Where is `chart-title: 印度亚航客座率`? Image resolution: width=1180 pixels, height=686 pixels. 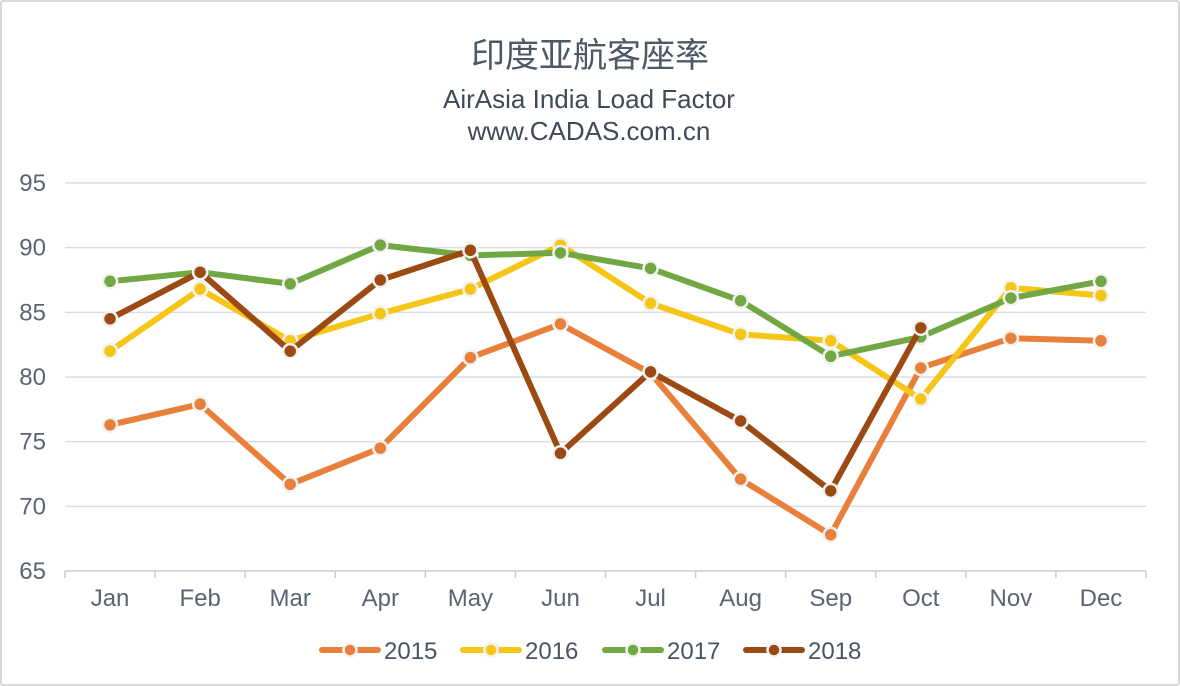
chart-title: 印度亚航客座率 is located at coordinates (590, 56).